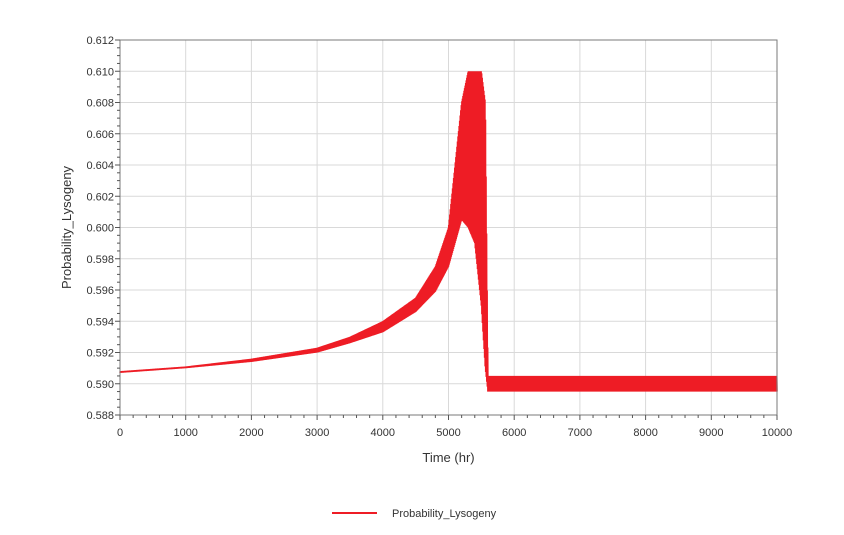 The height and width of the screenshot is (535, 844). Describe the element at coordinates (100, 354) in the screenshot. I see `y-tick-label: 0.592` at that location.